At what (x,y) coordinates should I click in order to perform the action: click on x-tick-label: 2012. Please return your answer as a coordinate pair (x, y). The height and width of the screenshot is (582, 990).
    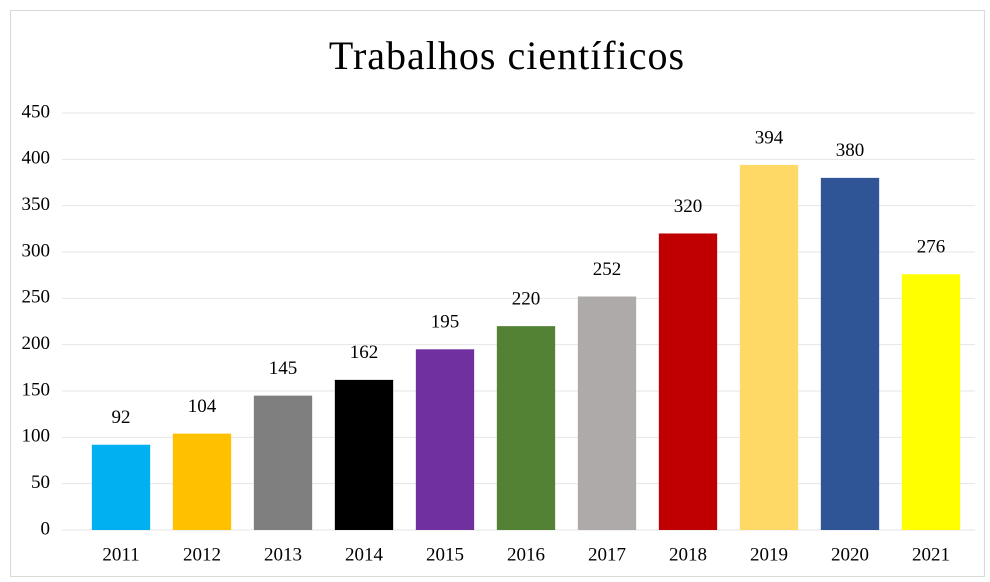
    Looking at the image, I should click on (202, 554).